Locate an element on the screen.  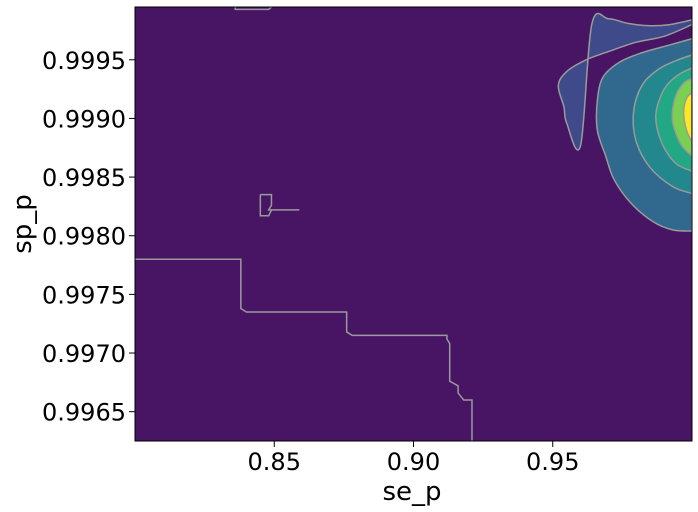
y-tick-label: 0.9975 is located at coordinates (84, 295).